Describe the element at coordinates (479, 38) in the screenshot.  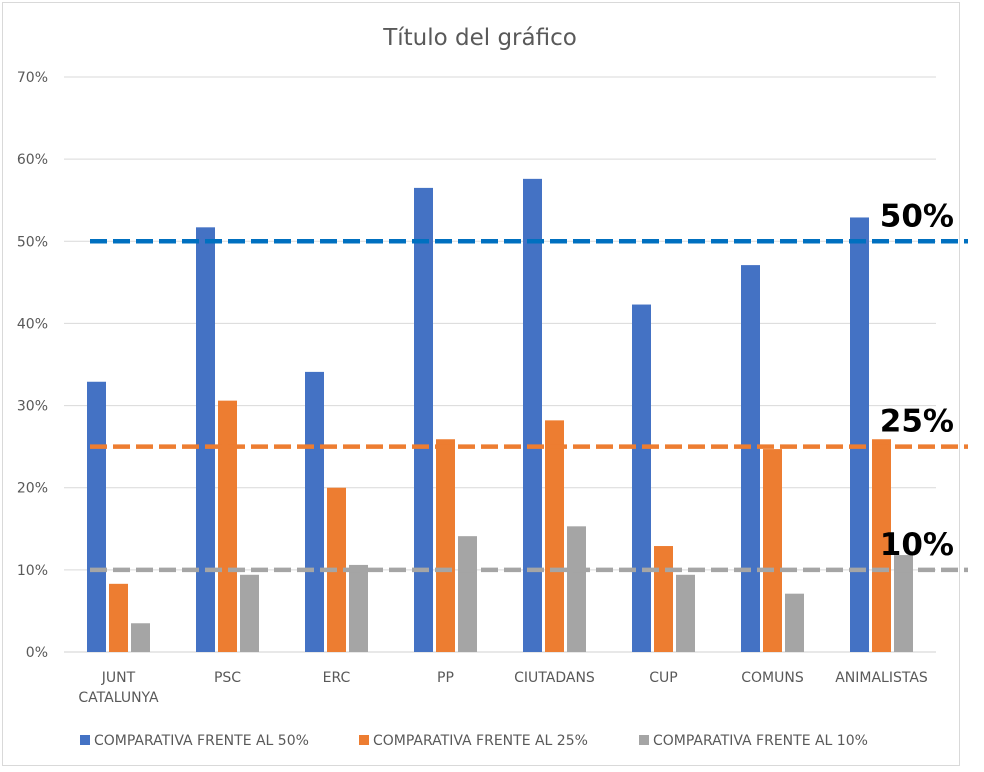
I see `chart-title: Título del gráfico` at that location.